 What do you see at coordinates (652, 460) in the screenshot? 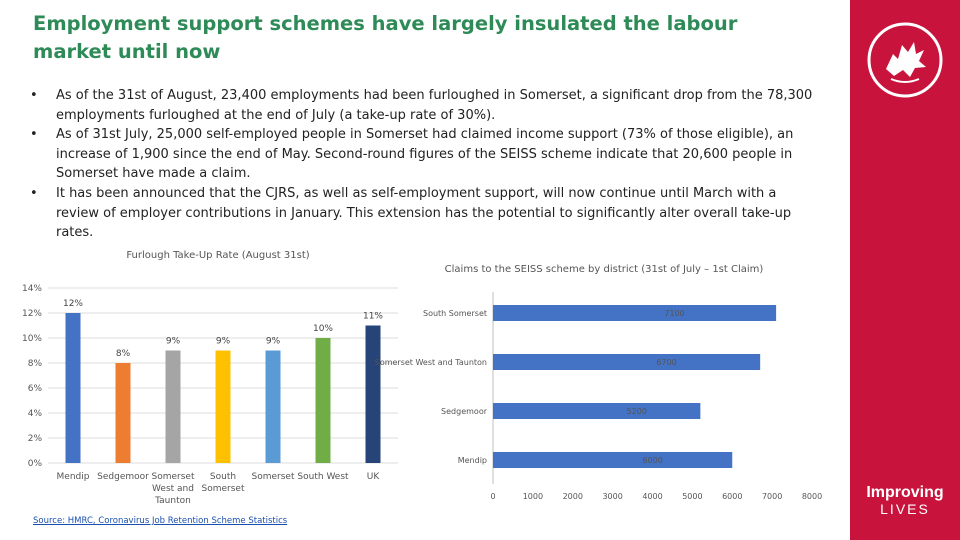
I see `chart2-data-label: 6000` at bounding box center [652, 460].